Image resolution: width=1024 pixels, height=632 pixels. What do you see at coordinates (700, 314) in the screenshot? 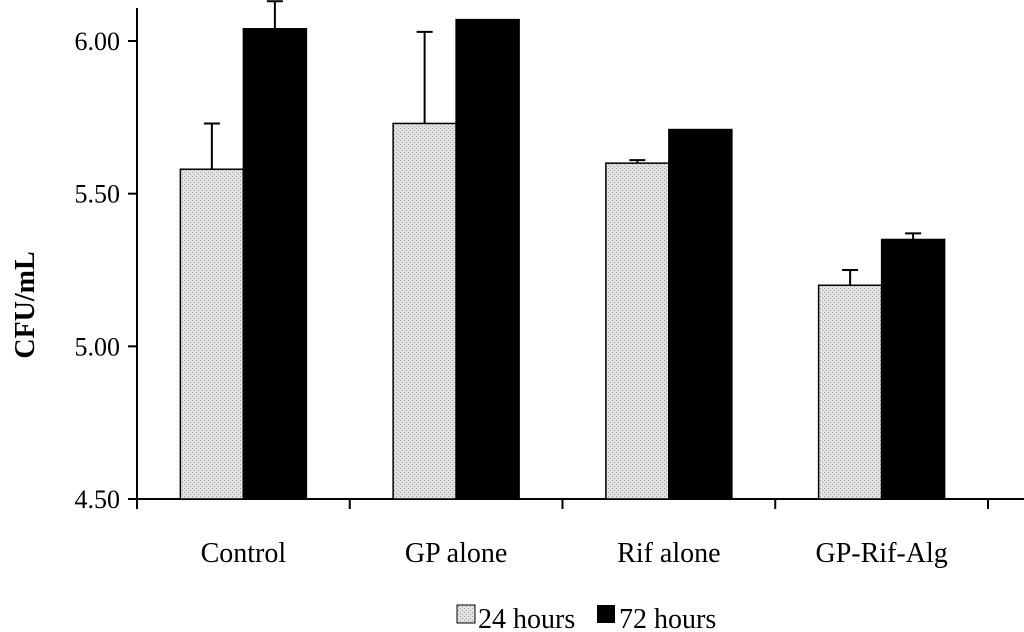
I see `bar-72-hours-Rif-alone` at bounding box center [700, 314].